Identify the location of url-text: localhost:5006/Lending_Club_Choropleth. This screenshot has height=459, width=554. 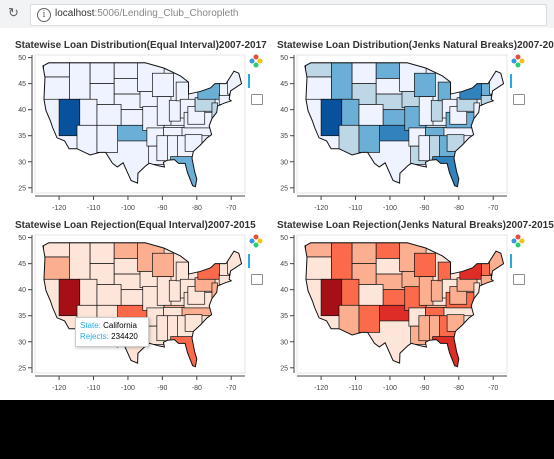
(147, 13).